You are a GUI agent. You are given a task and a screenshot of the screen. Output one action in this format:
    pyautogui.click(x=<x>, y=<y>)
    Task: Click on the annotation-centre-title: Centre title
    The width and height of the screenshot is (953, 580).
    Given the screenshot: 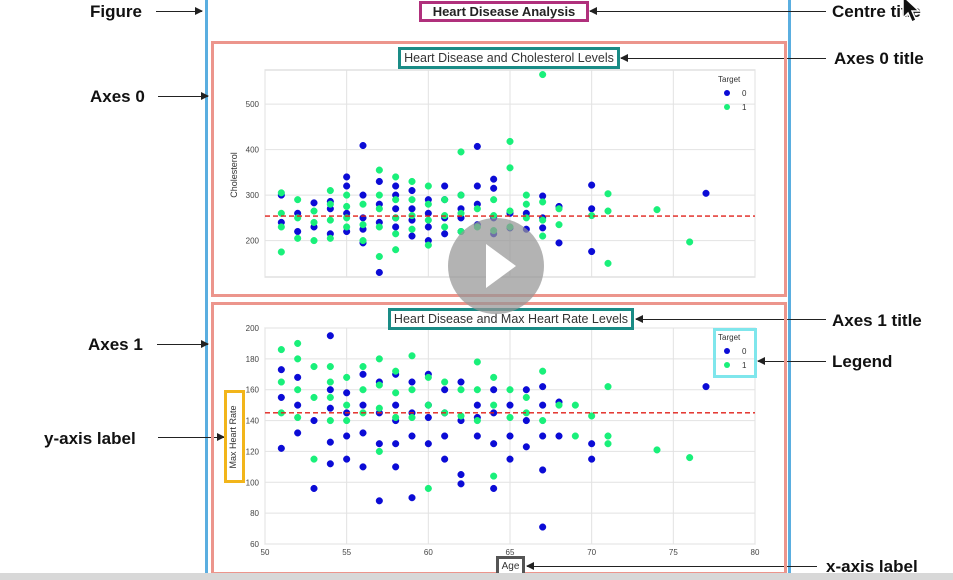 What is the action you would take?
    pyautogui.click(x=876, y=11)
    